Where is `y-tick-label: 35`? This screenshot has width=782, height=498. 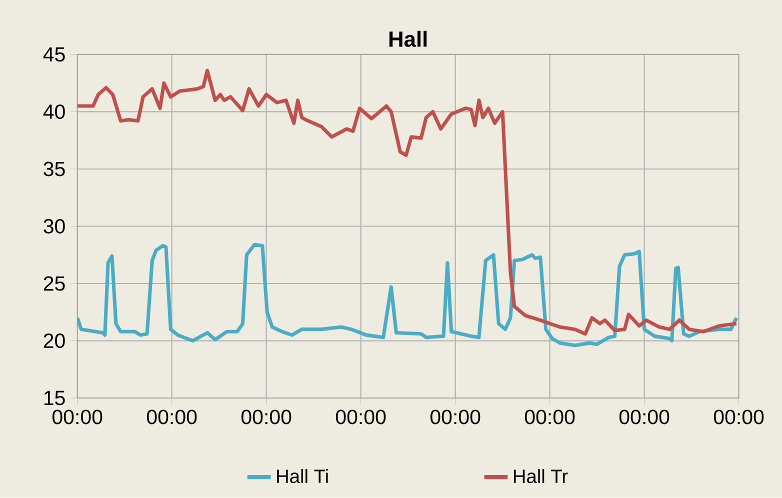 y-tick-label: 35 is located at coordinates (54, 169).